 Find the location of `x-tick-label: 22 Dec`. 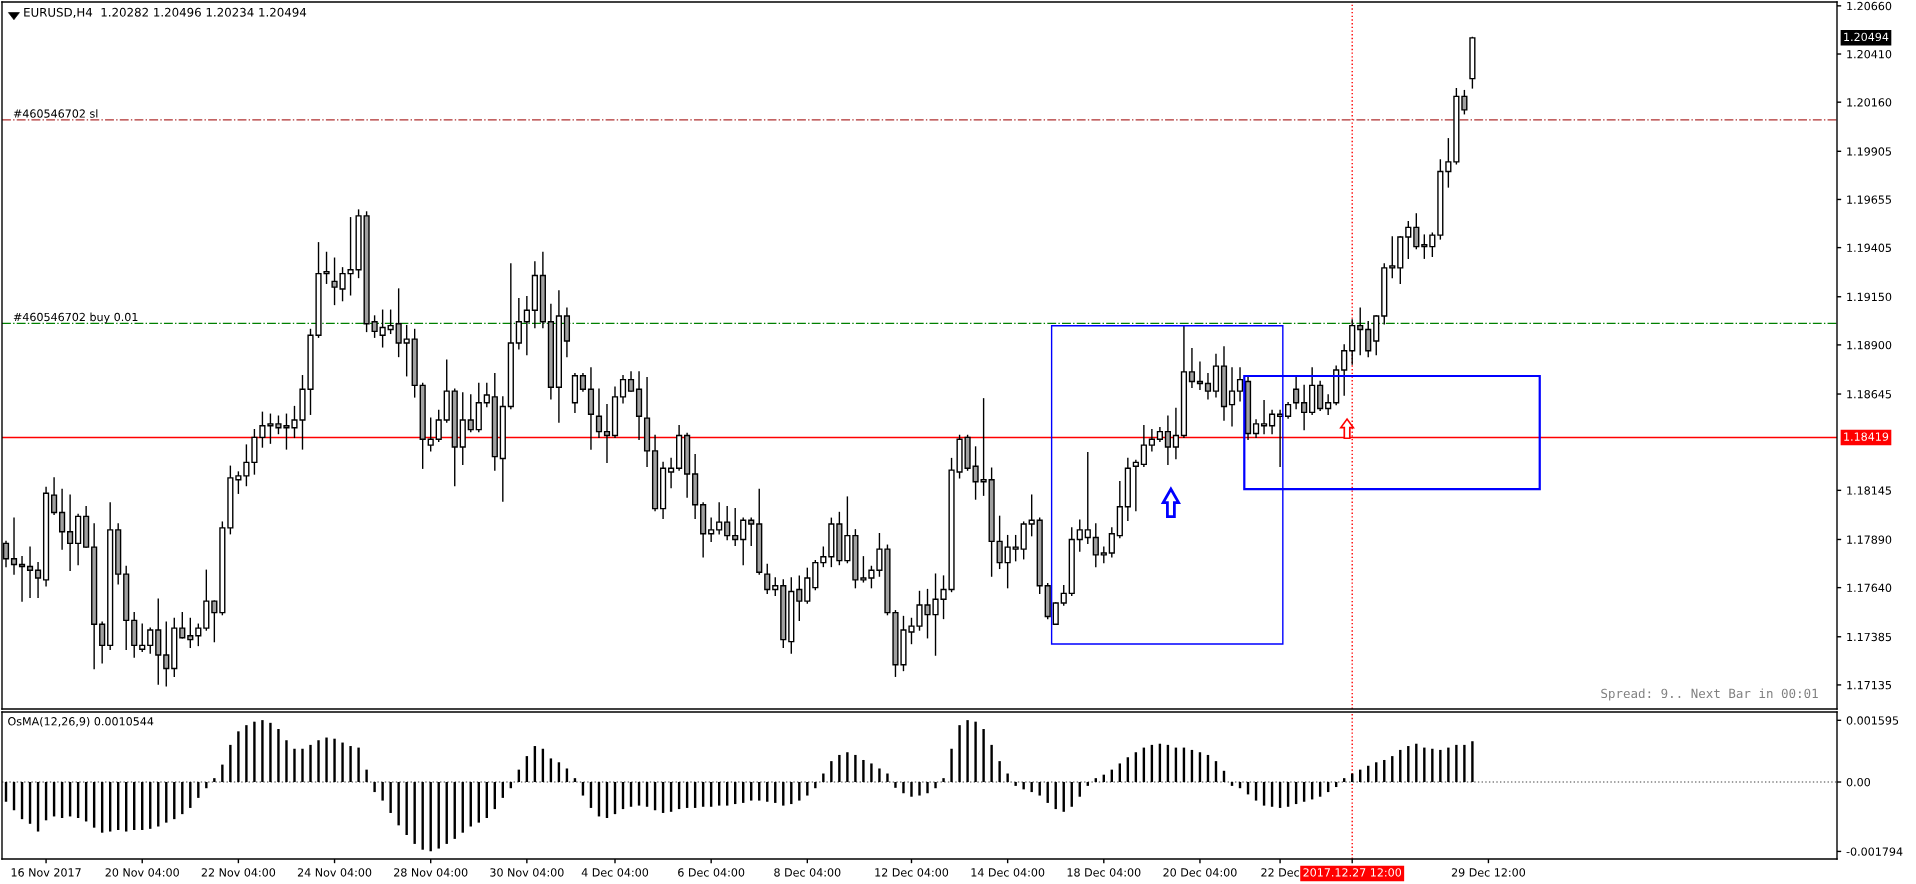

x-tick-label: 22 Dec is located at coordinates (1280, 872).